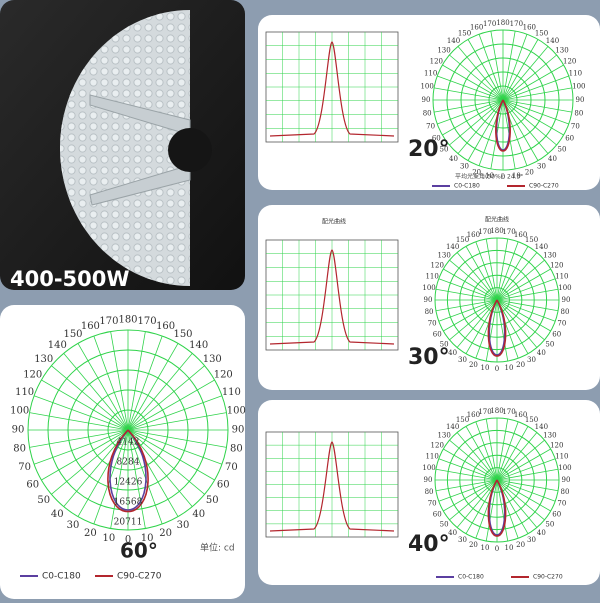  Describe the element at coordinates (332, 89) in the screenshot. I see `distribution-curve` at that location.